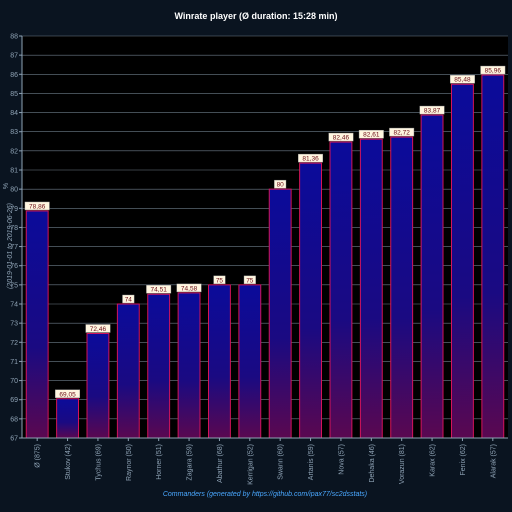 The image size is (512, 512). Describe the element at coordinates (14, 266) in the screenshot. I see `y-tick-label: 76` at that location.